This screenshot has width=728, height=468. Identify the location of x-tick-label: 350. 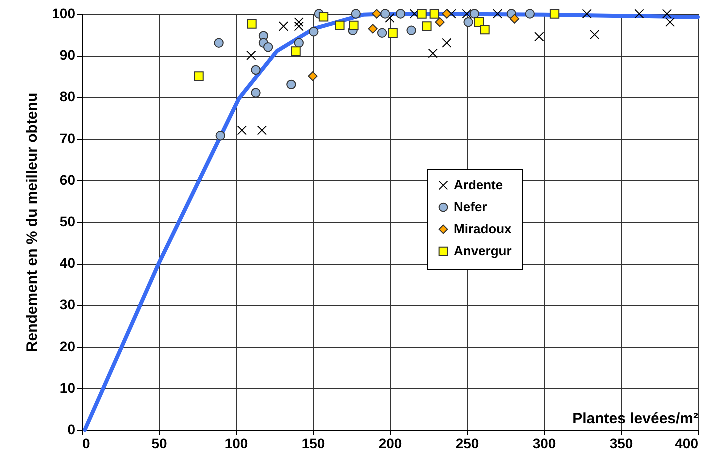
(622, 444).